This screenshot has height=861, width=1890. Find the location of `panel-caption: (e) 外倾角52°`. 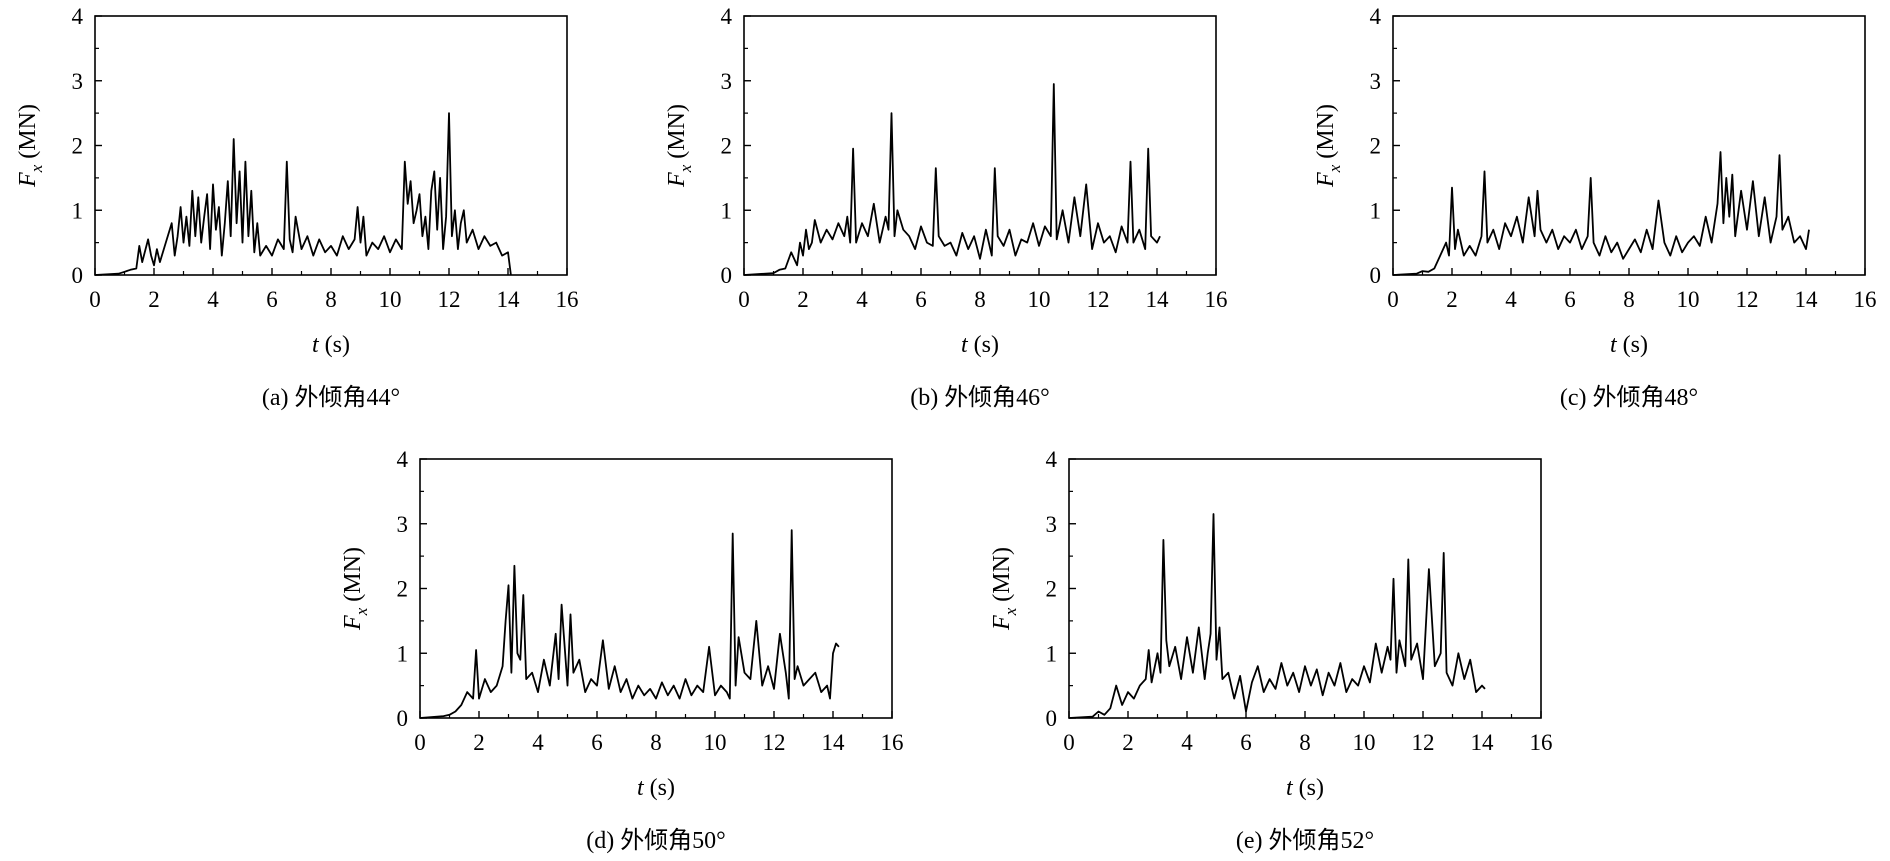

panel-caption: (e) 外倾角52° is located at coordinates (1305, 840).